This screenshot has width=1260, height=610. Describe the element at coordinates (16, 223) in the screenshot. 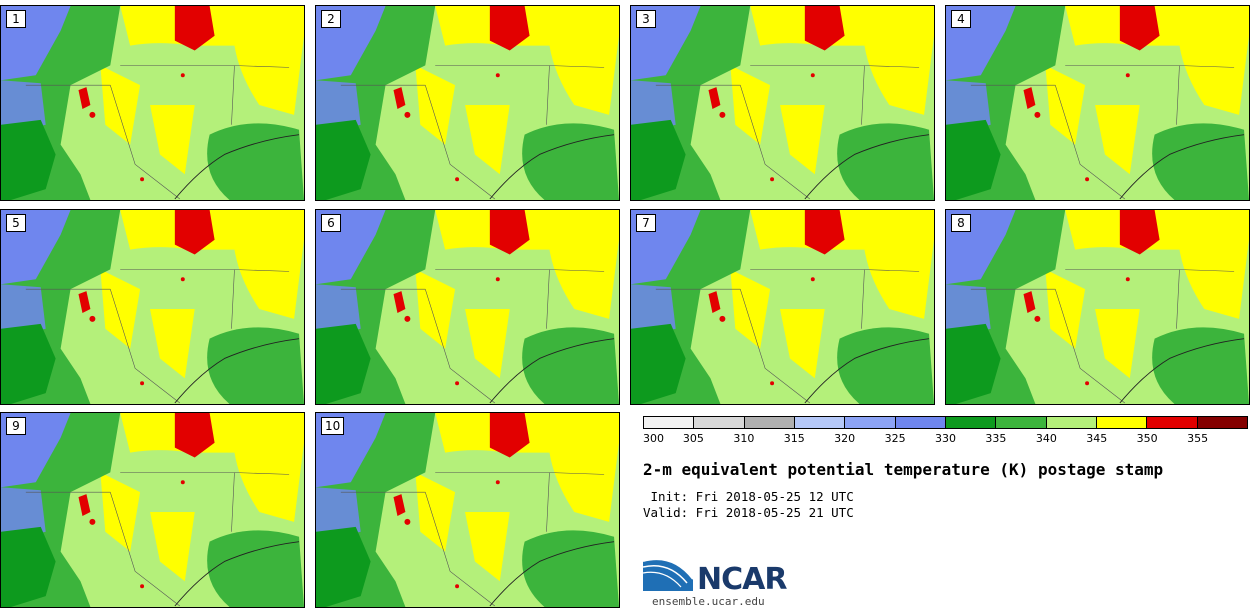

I see `member-number-label: 5` at that location.